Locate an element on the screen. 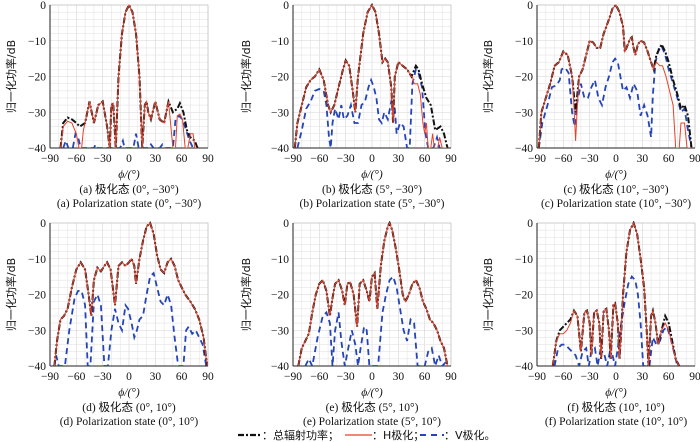 The image size is (700, 442). caption-en: (f) Polarization state (10°, 10°) is located at coordinates (616, 422).